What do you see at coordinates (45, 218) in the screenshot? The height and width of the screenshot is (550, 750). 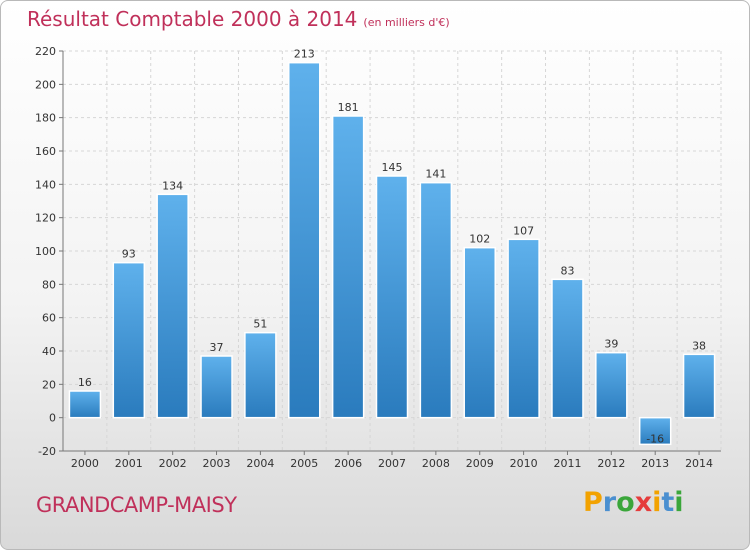 I see `y-tick-label: 120` at bounding box center [45, 218].